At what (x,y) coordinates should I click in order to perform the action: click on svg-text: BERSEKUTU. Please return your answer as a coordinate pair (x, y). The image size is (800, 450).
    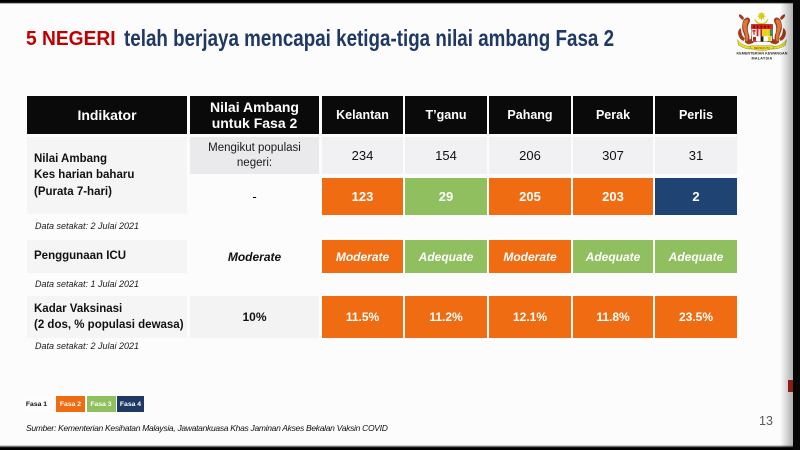
    Looking at the image, I should click on (762, 48).